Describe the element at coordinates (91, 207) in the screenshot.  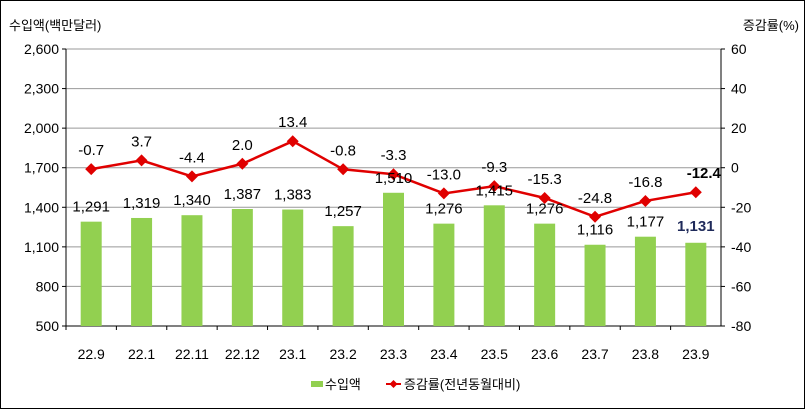
I see `bar-data-label: 1,291` at that location.